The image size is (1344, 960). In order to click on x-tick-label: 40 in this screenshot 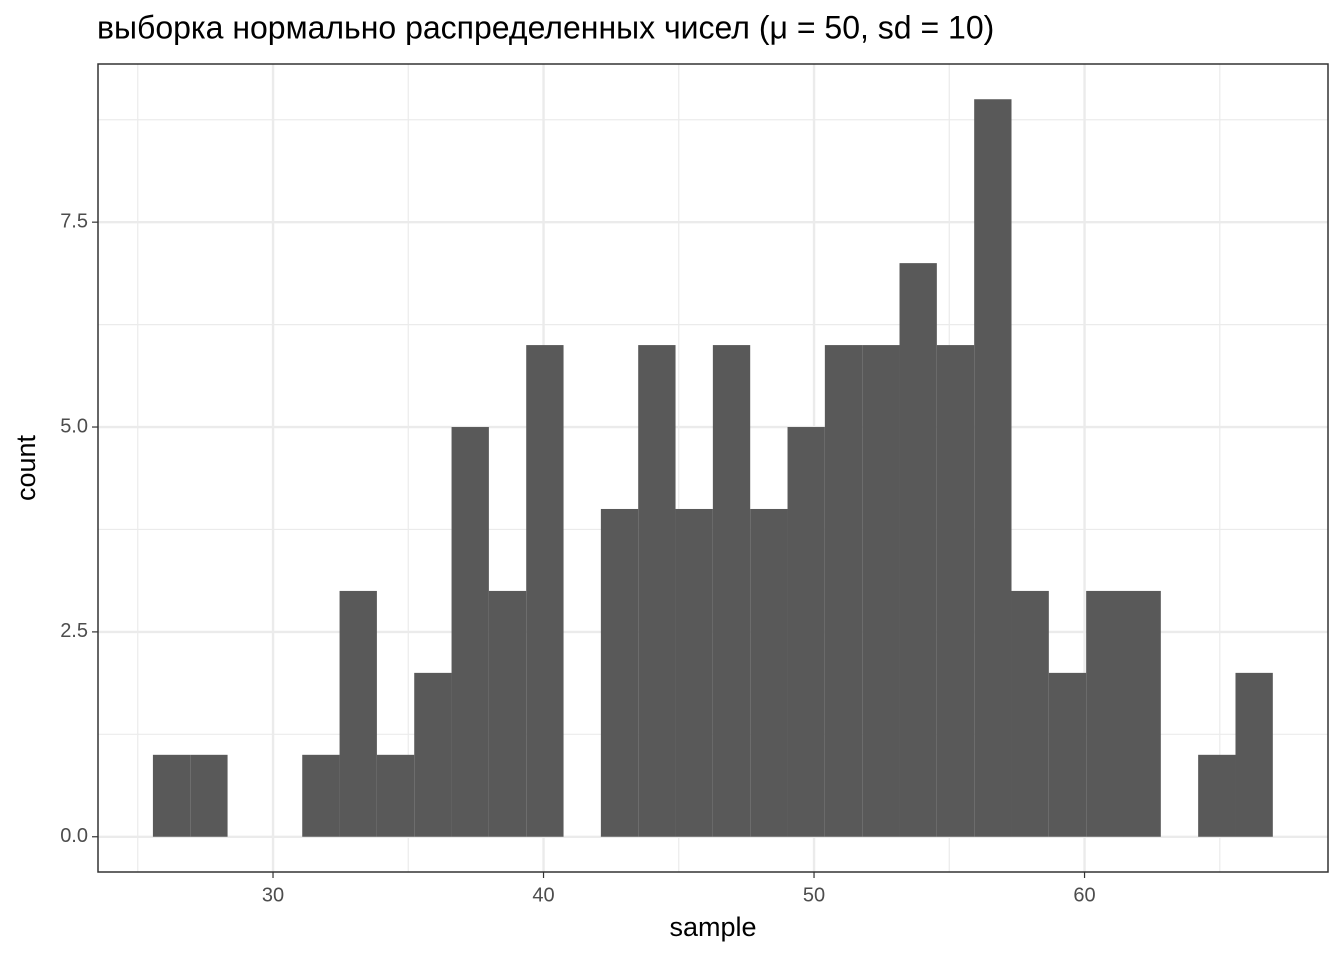, I will do `click(543, 895)`.